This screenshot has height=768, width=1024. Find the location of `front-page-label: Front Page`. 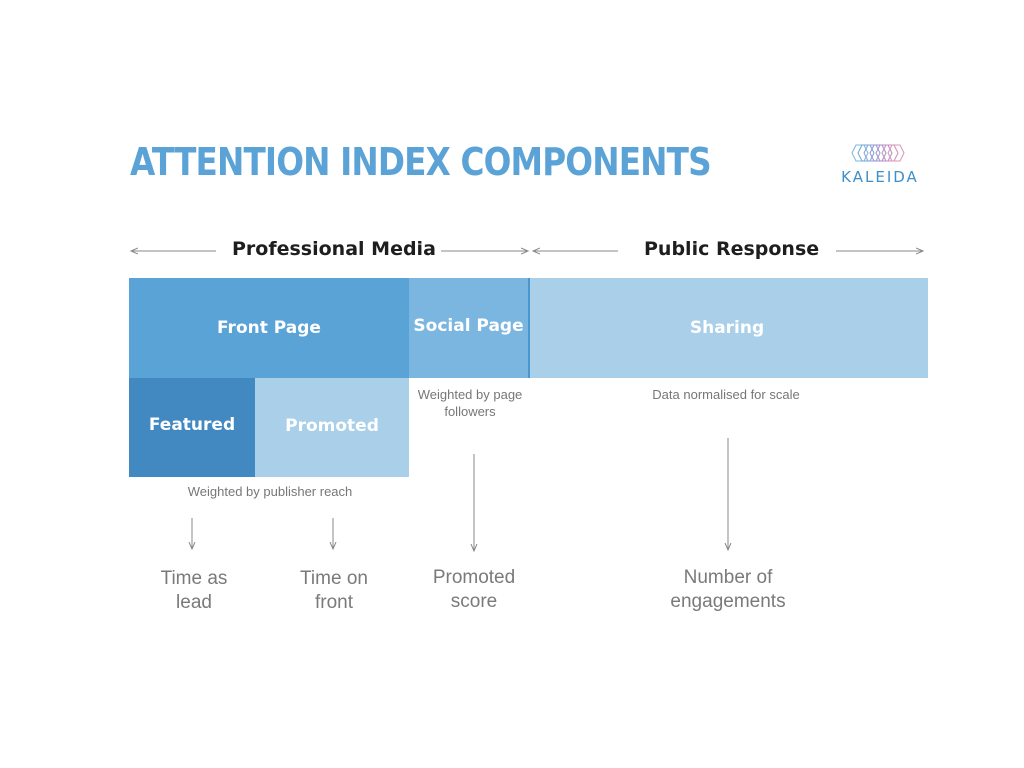

front-page-label: Front Page is located at coordinates (269, 328).